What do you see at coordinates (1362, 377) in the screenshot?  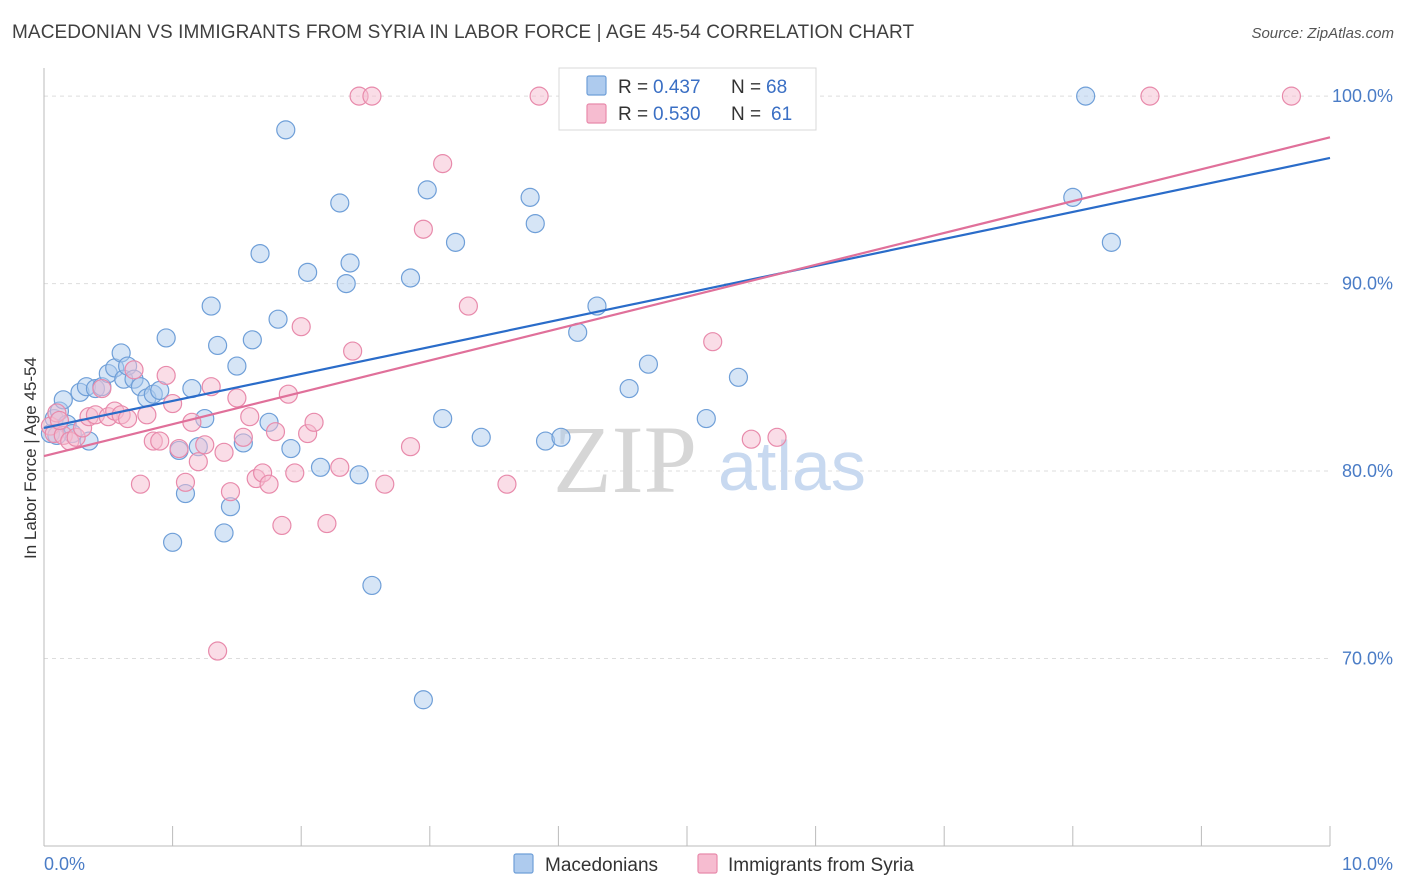 I see `y-tick-labels: 70.0% 80.0% 90.0% 100.0%` at bounding box center [1362, 377].